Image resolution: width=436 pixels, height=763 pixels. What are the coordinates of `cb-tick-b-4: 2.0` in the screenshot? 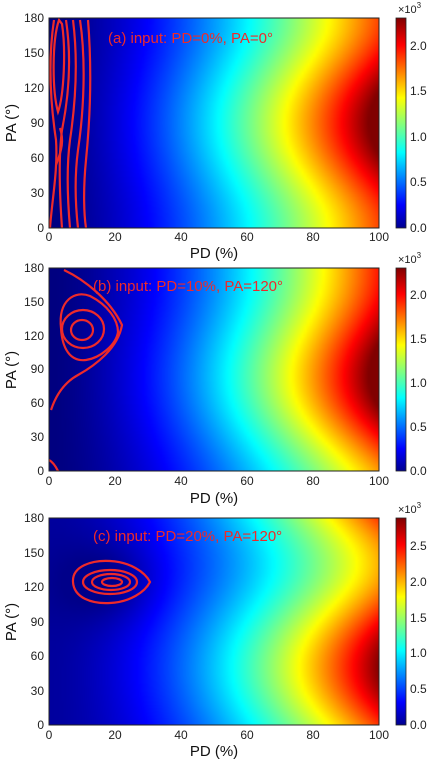 It's located at (418, 295).